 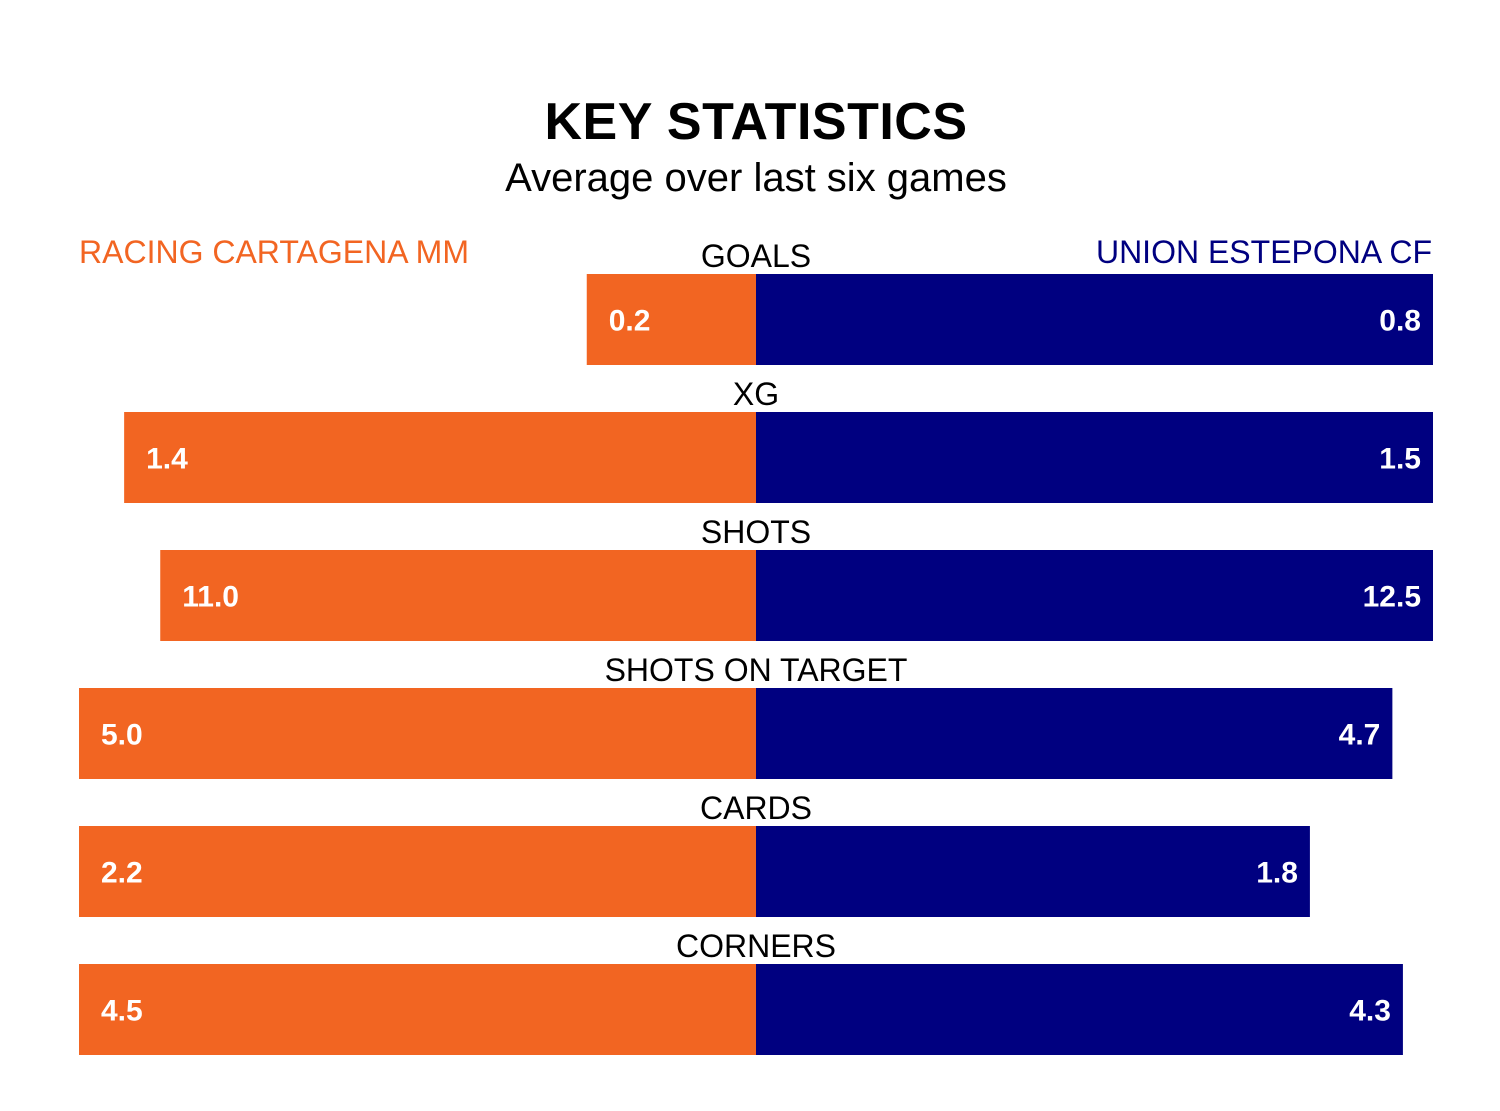 I want to click on value-left-goals: 0.2, so click(x=630, y=321).